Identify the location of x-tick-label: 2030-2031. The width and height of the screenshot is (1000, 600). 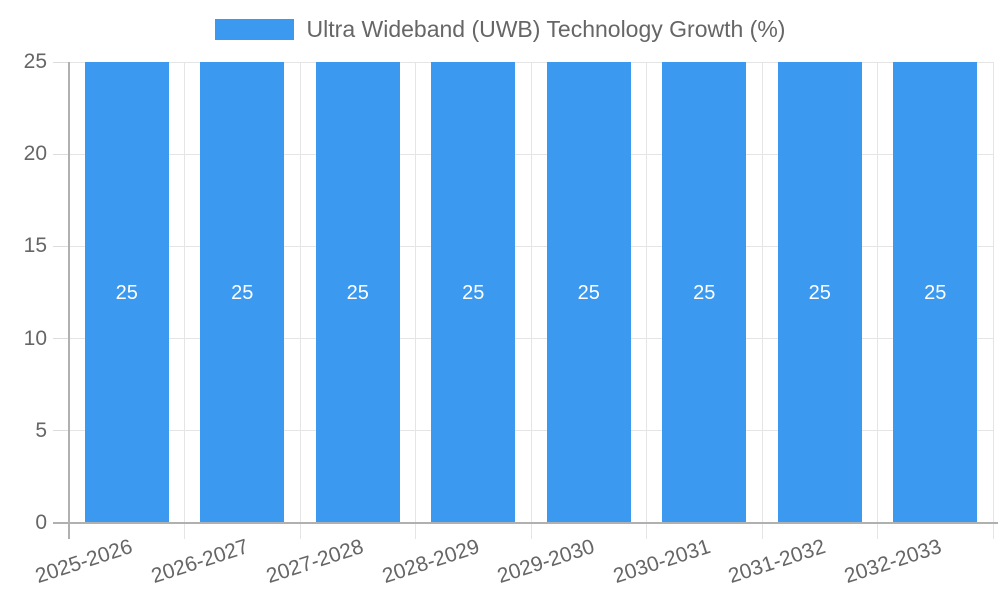
(662, 561).